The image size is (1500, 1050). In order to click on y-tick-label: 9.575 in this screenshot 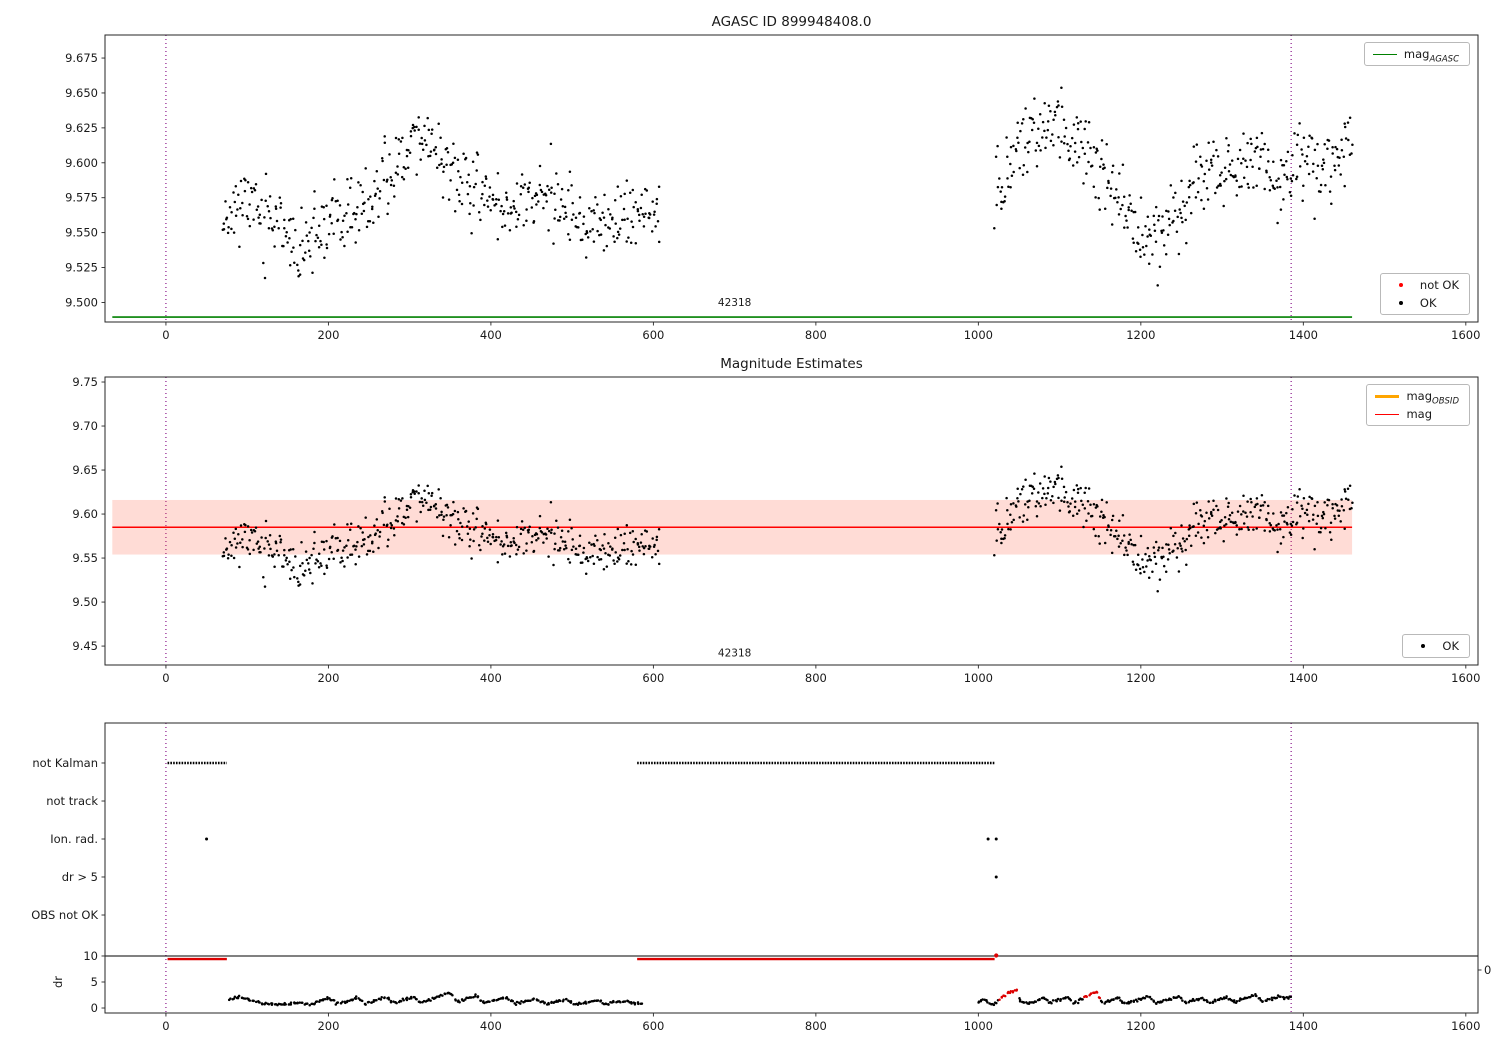, I will do `click(81, 198)`.